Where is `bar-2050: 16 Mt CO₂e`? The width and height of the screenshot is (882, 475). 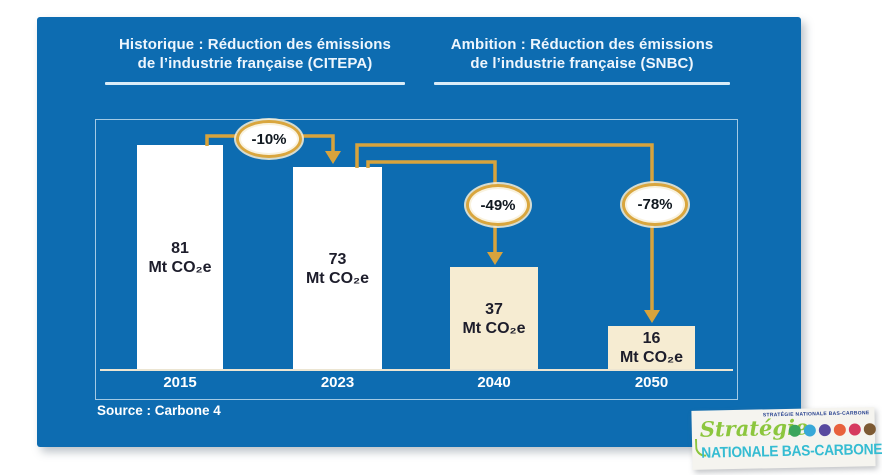
bar-2050: 16 Mt CO₂e is located at coordinates (651, 348).